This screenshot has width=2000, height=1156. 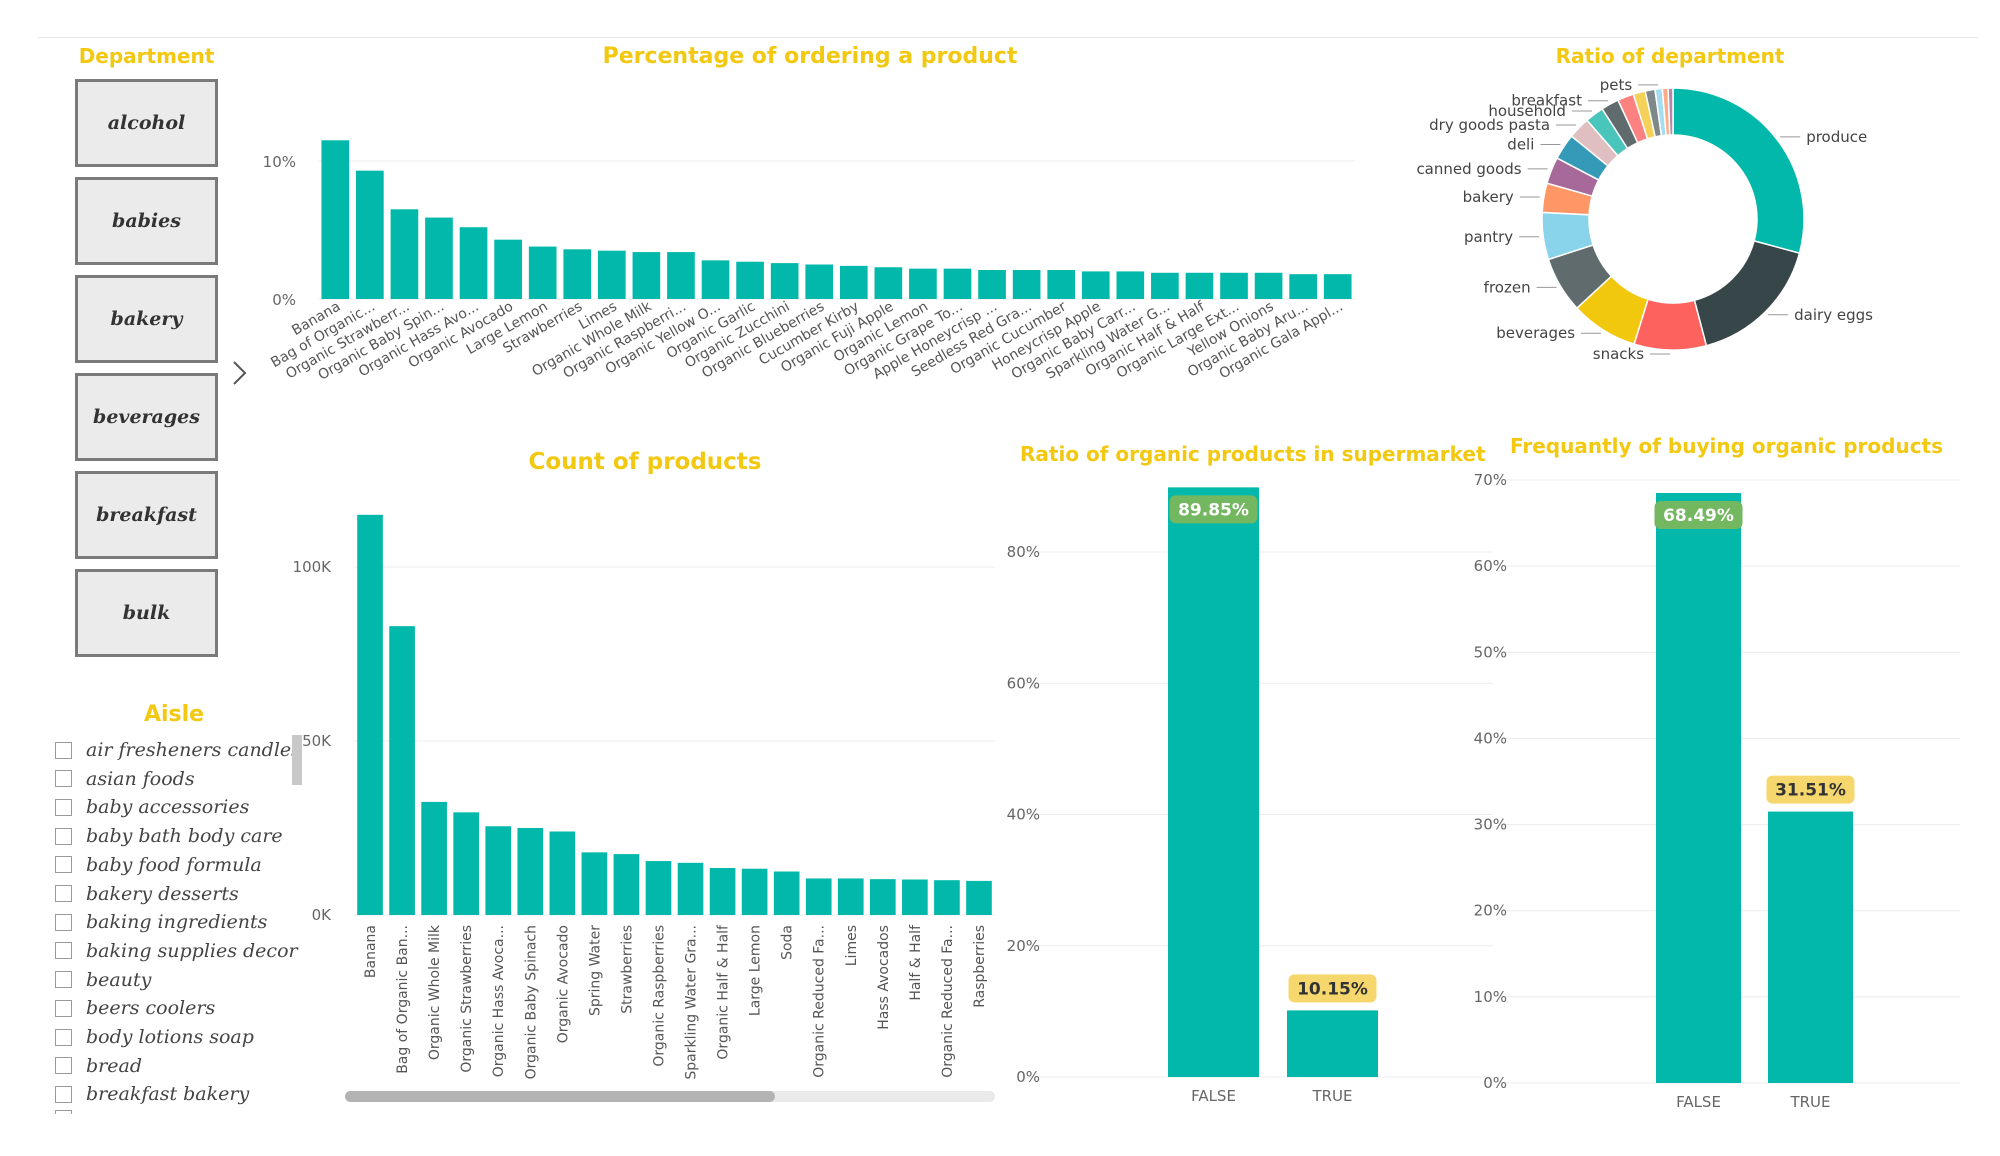 I want to click on count-xtick: Raspberries, so click(x=980, y=966).